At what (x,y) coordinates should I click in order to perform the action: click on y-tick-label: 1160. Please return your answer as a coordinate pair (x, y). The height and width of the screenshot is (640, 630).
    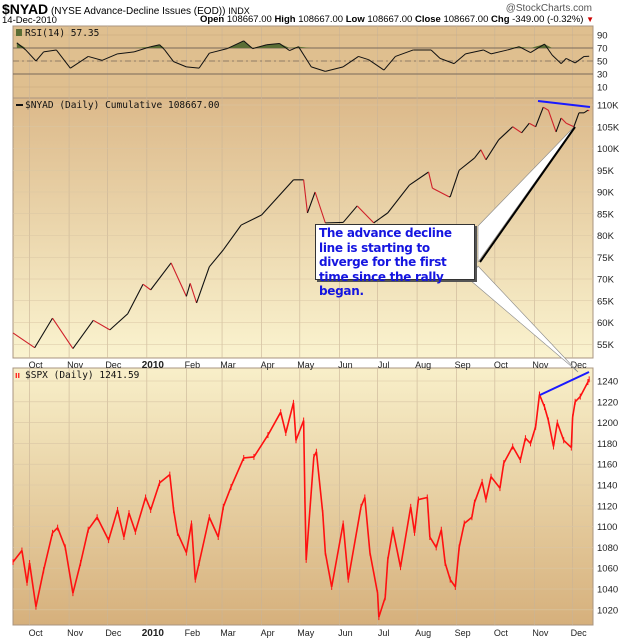
    Looking at the image, I should click on (607, 465).